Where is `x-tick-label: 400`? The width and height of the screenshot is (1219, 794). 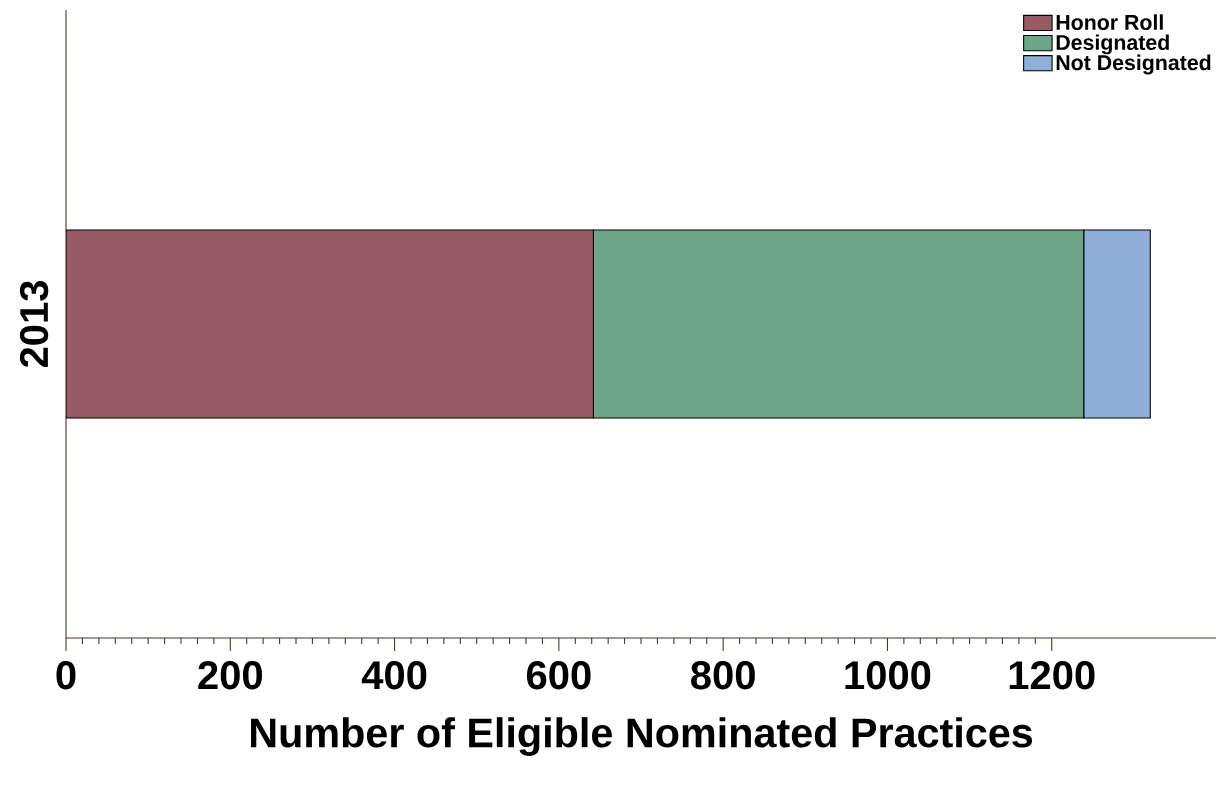
x-tick-label: 400 is located at coordinates (394, 675).